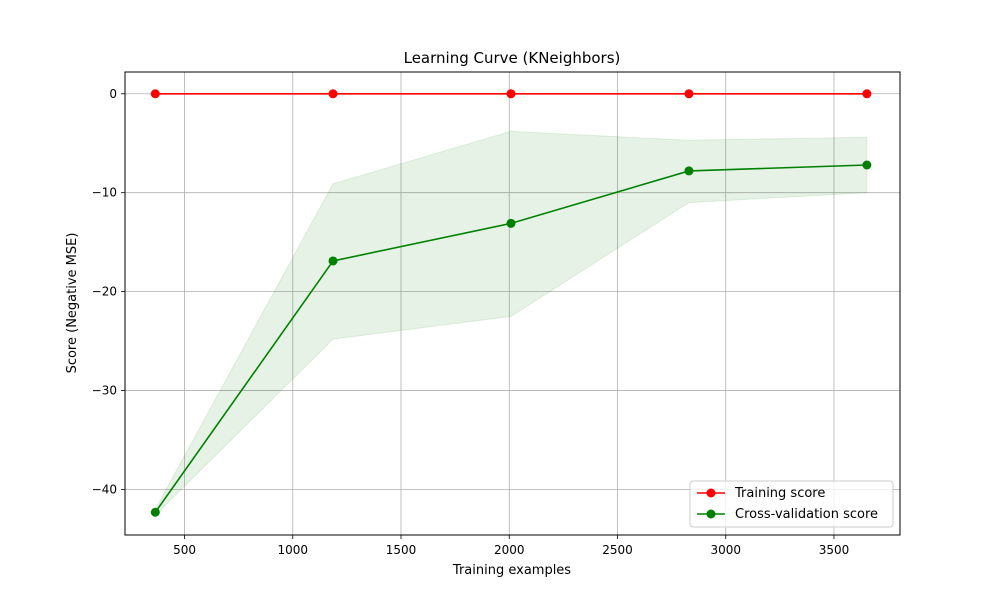  Describe the element at coordinates (711, 514) in the screenshot. I see `legend-cv-marker` at that location.